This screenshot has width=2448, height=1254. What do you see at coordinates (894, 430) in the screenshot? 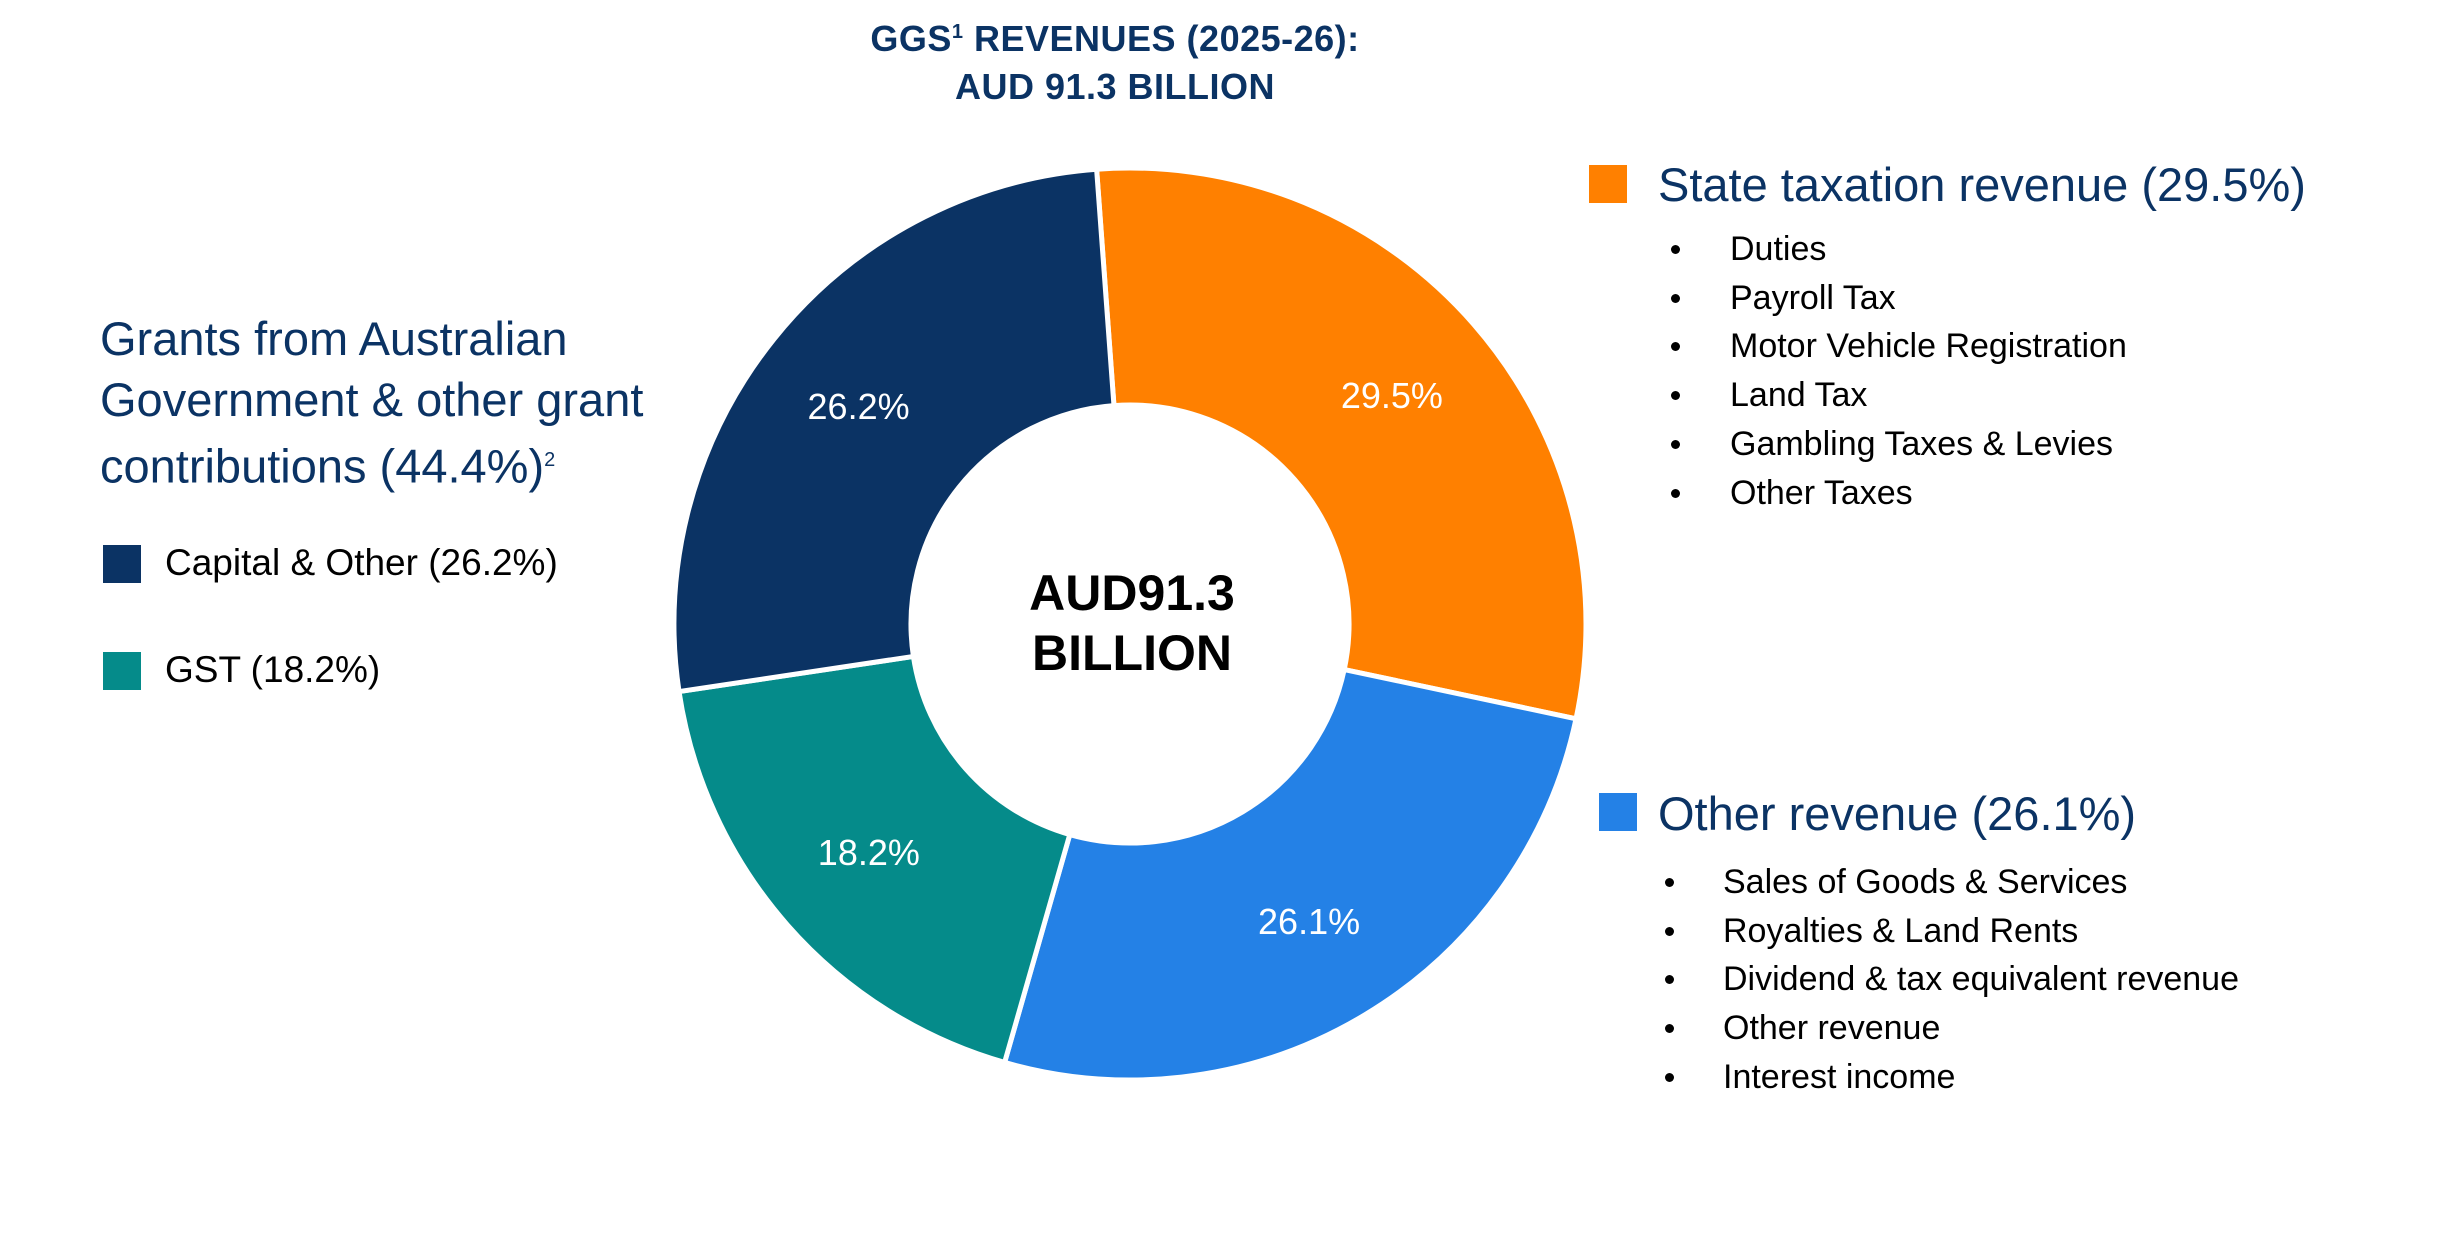
I see `donut-slice-capital-other` at bounding box center [894, 430].